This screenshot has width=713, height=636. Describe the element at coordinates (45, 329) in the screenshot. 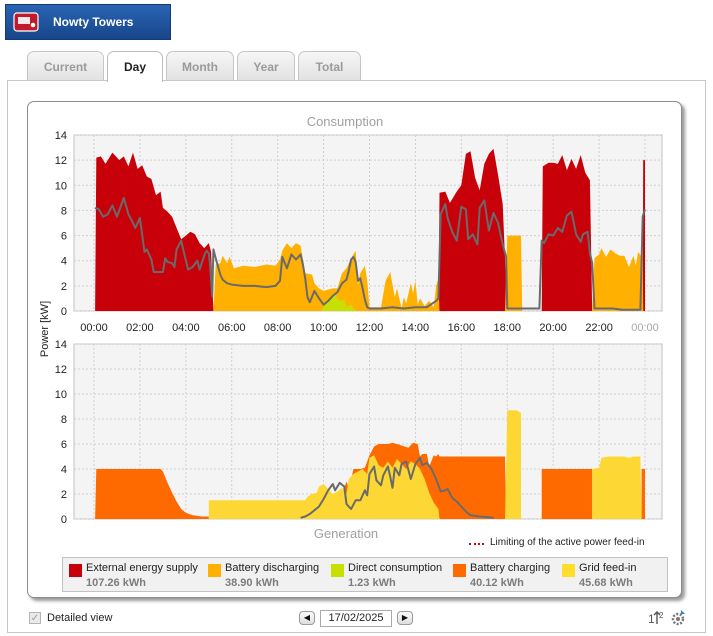

I see `y-axis-label: Power [kW]` at that location.